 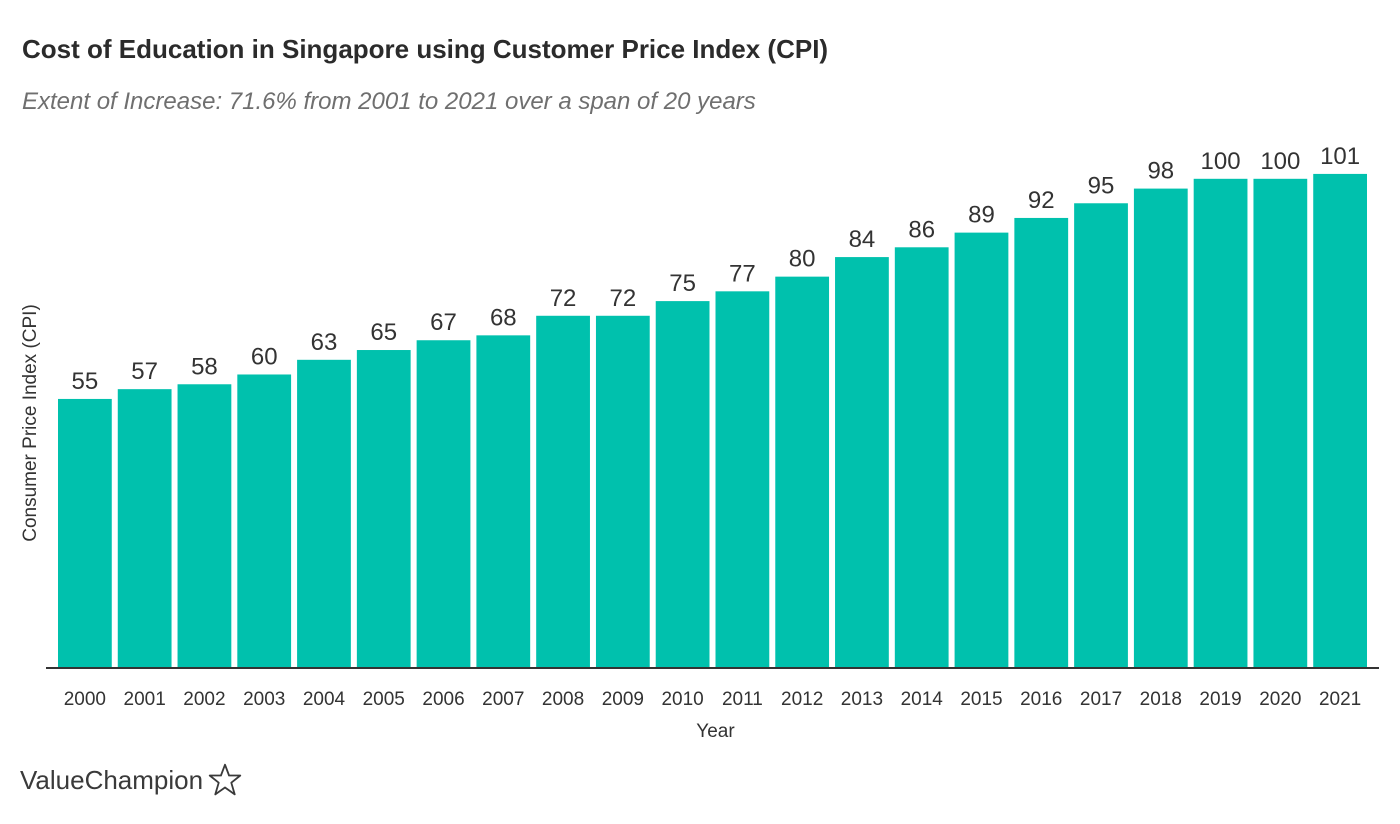 What do you see at coordinates (383, 509) in the screenshot?
I see `bar-2005` at bounding box center [383, 509].